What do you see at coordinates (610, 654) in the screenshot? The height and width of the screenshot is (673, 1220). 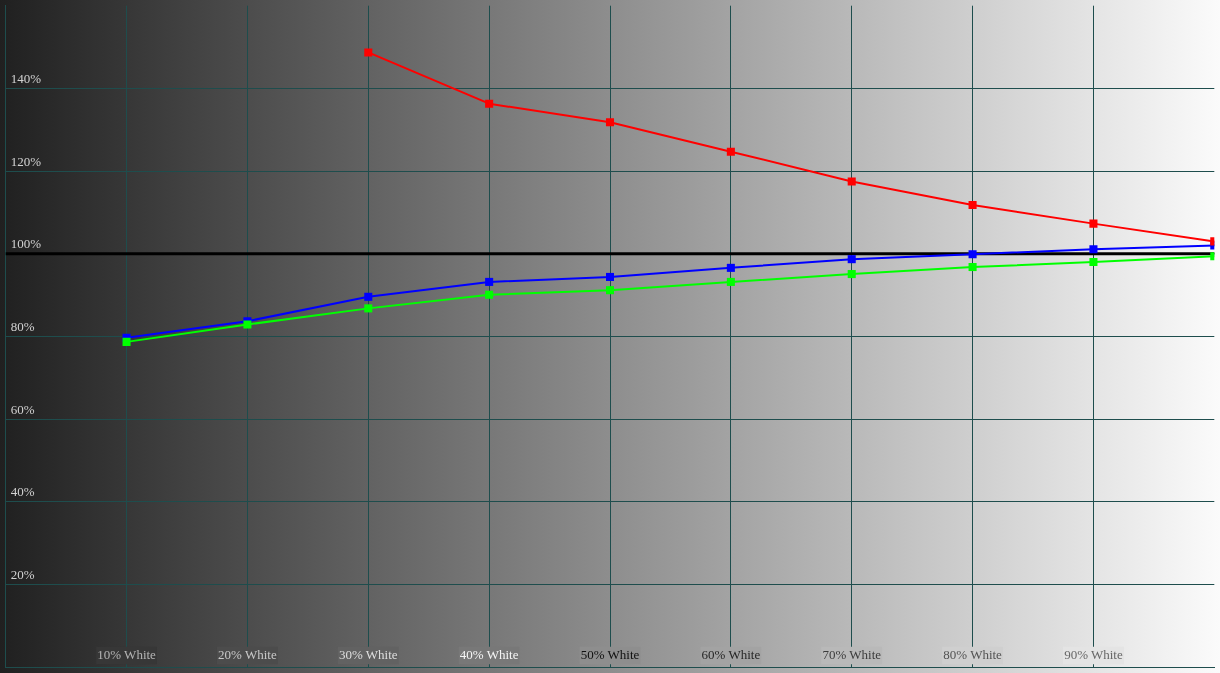 I see `x-tick-label: 50% White` at bounding box center [610, 654].